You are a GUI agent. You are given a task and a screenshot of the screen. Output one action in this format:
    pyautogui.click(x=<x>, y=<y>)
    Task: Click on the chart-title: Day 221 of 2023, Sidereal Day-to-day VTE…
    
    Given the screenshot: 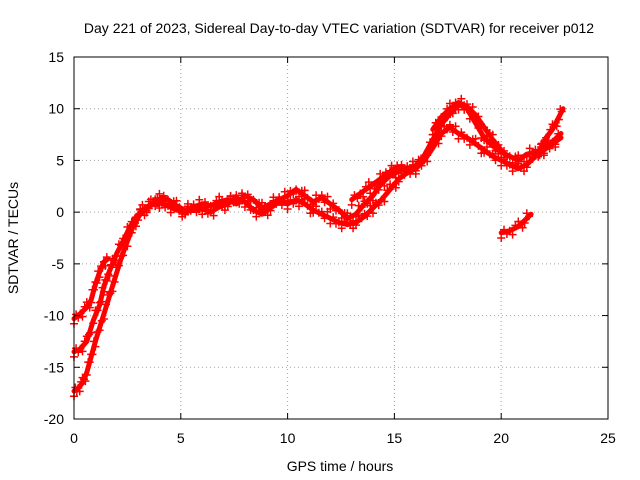 What is the action you would take?
    pyautogui.click(x=339, y=28)
    